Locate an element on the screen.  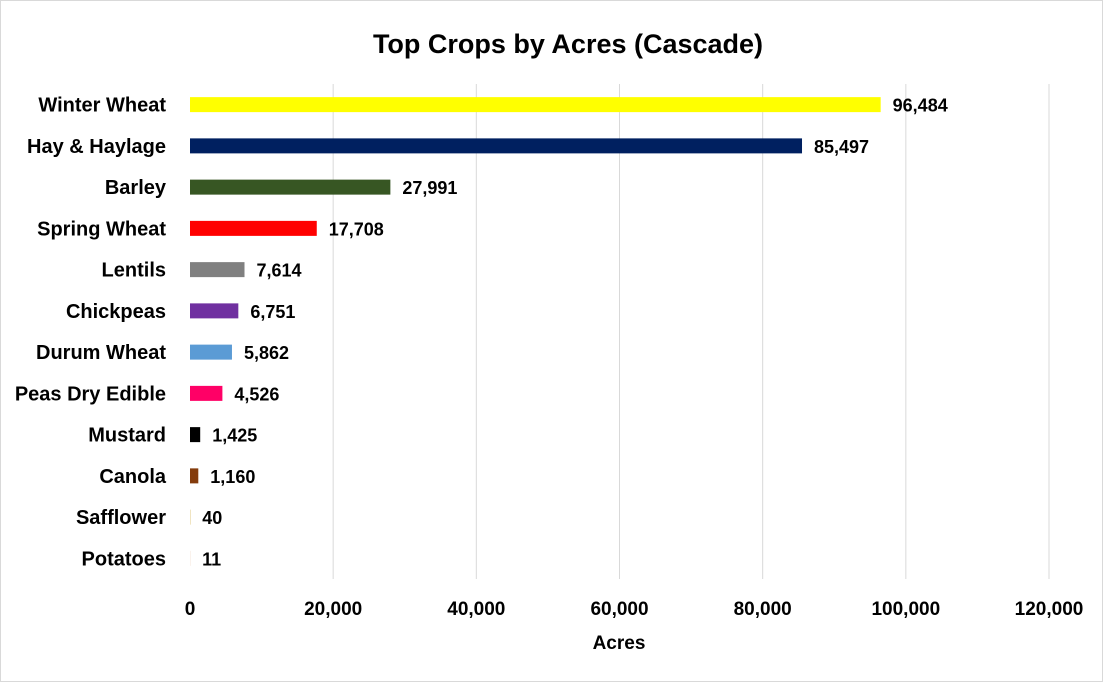
data-label: 6,751 is located at coordinates (272, 312).